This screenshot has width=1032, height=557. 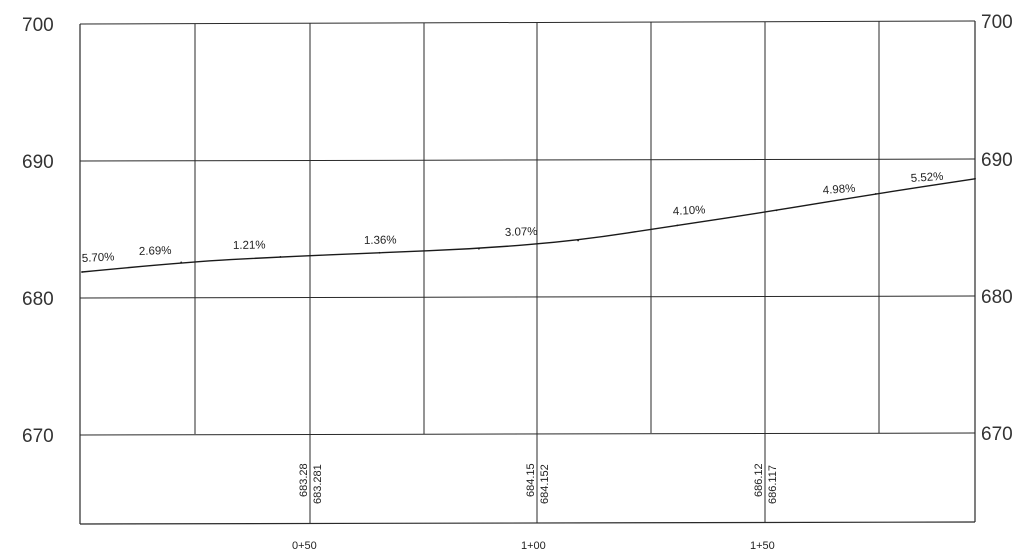 I want to click on table-proposed-0-50: 683.281, so click(x=318, y=484).